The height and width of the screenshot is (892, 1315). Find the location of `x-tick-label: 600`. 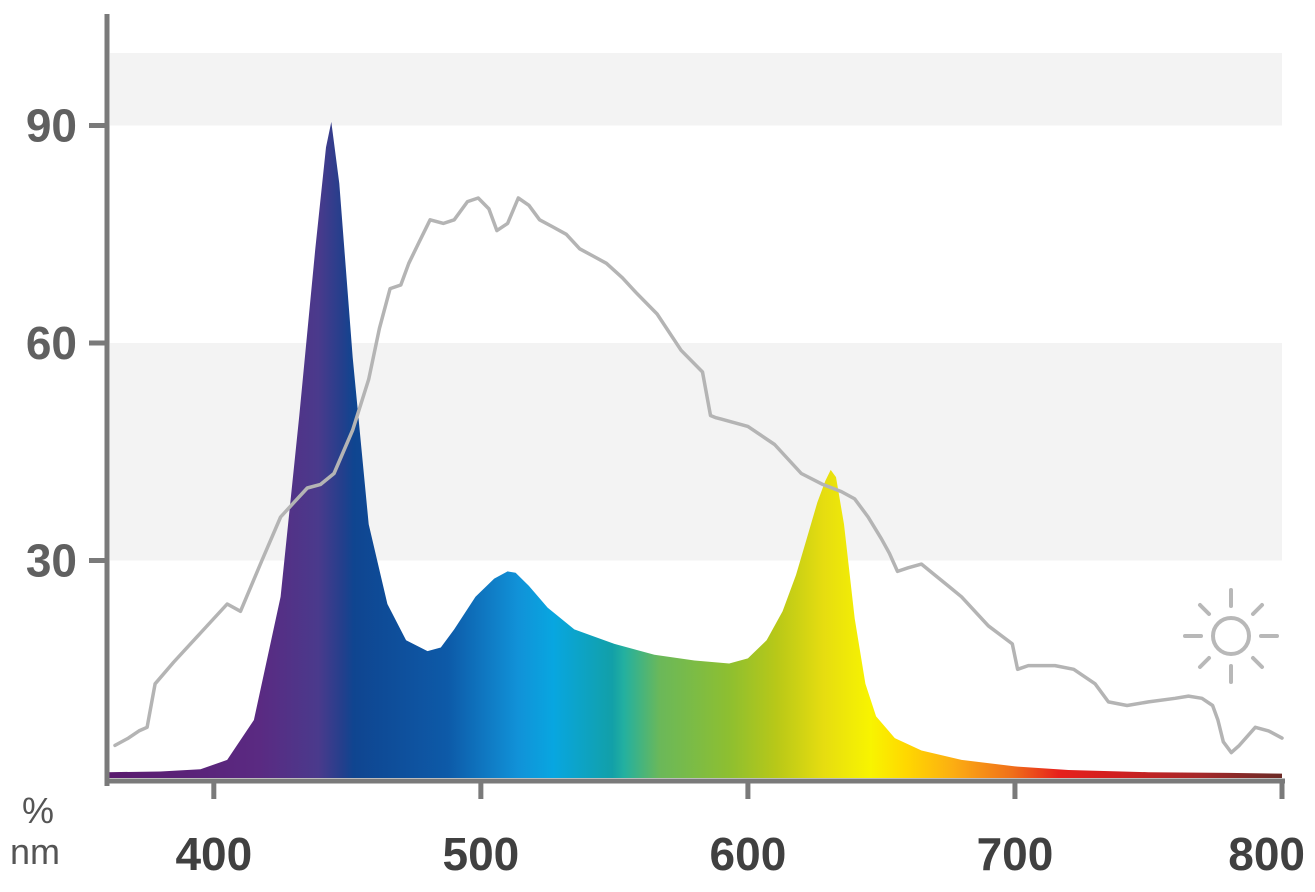

x-tick-label: 600 is located at coordinates (748, 854).